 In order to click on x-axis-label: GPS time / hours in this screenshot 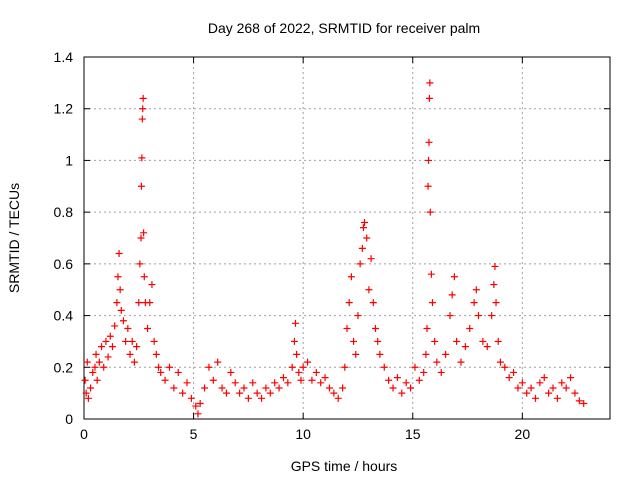, I will do `click(344, 466)`.